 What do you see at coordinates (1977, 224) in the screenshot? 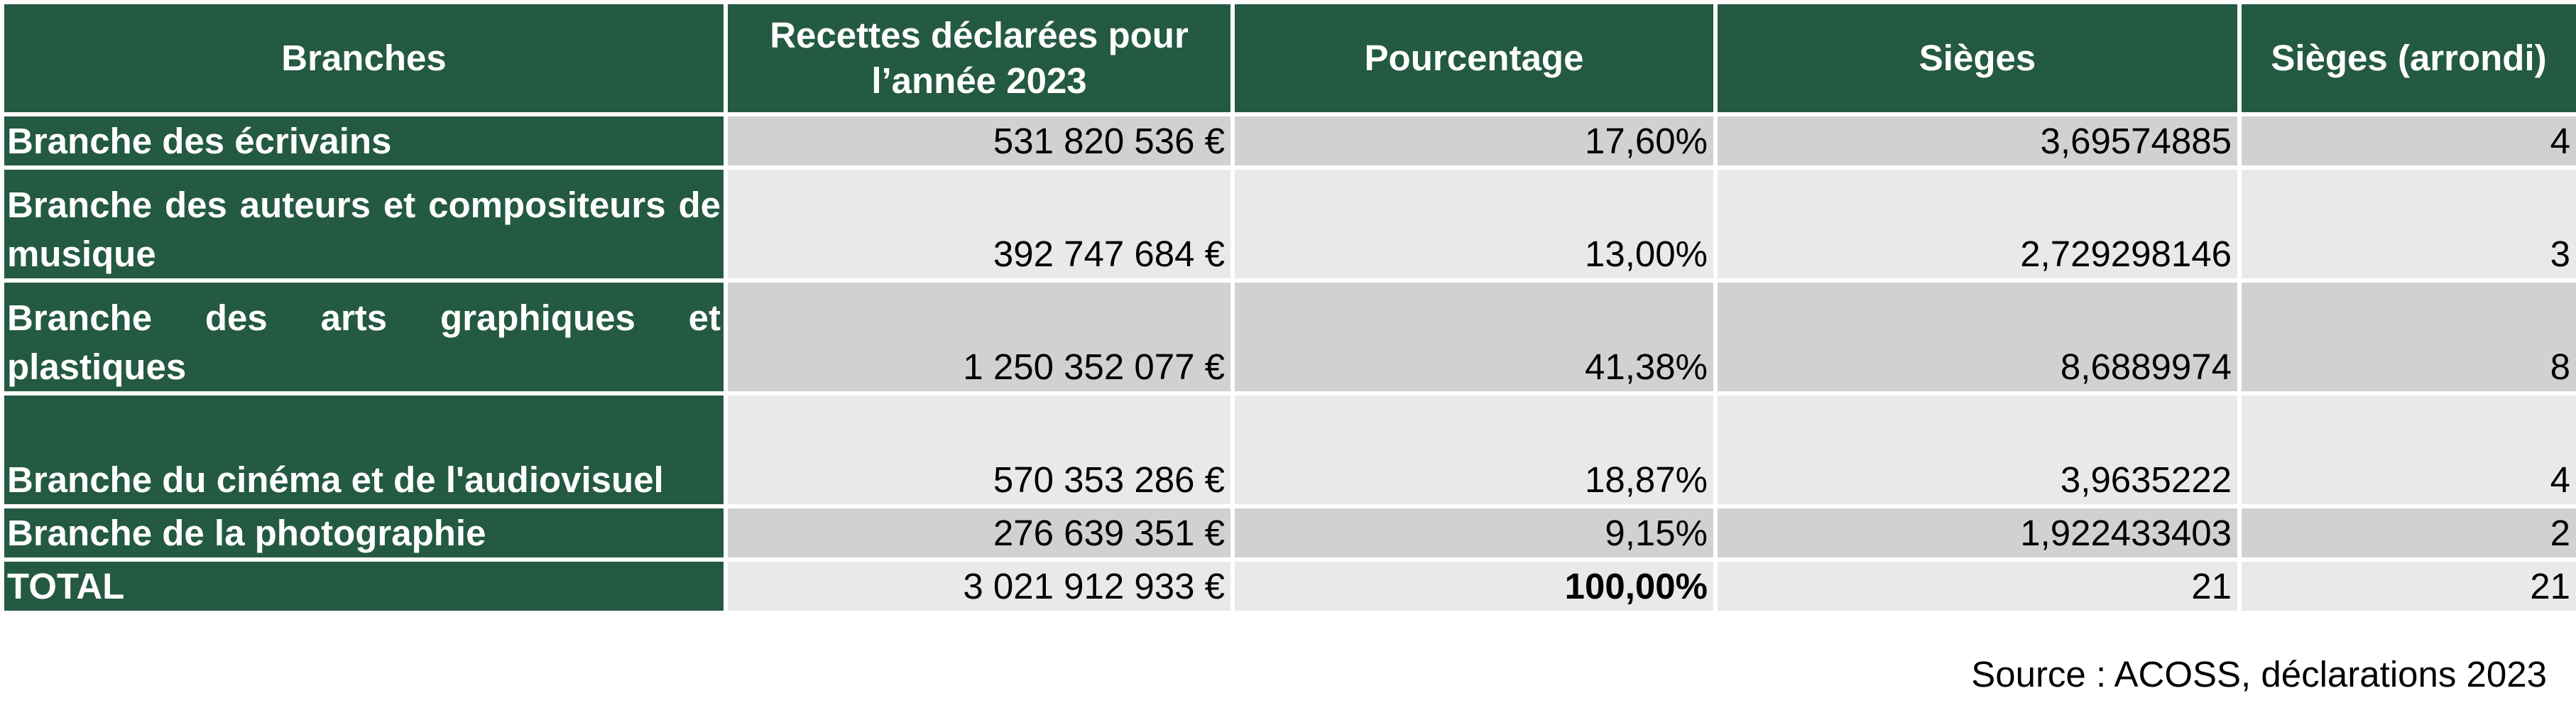
I see `sieges-cell: 2,729298146` at bounding box center [1977, 224].